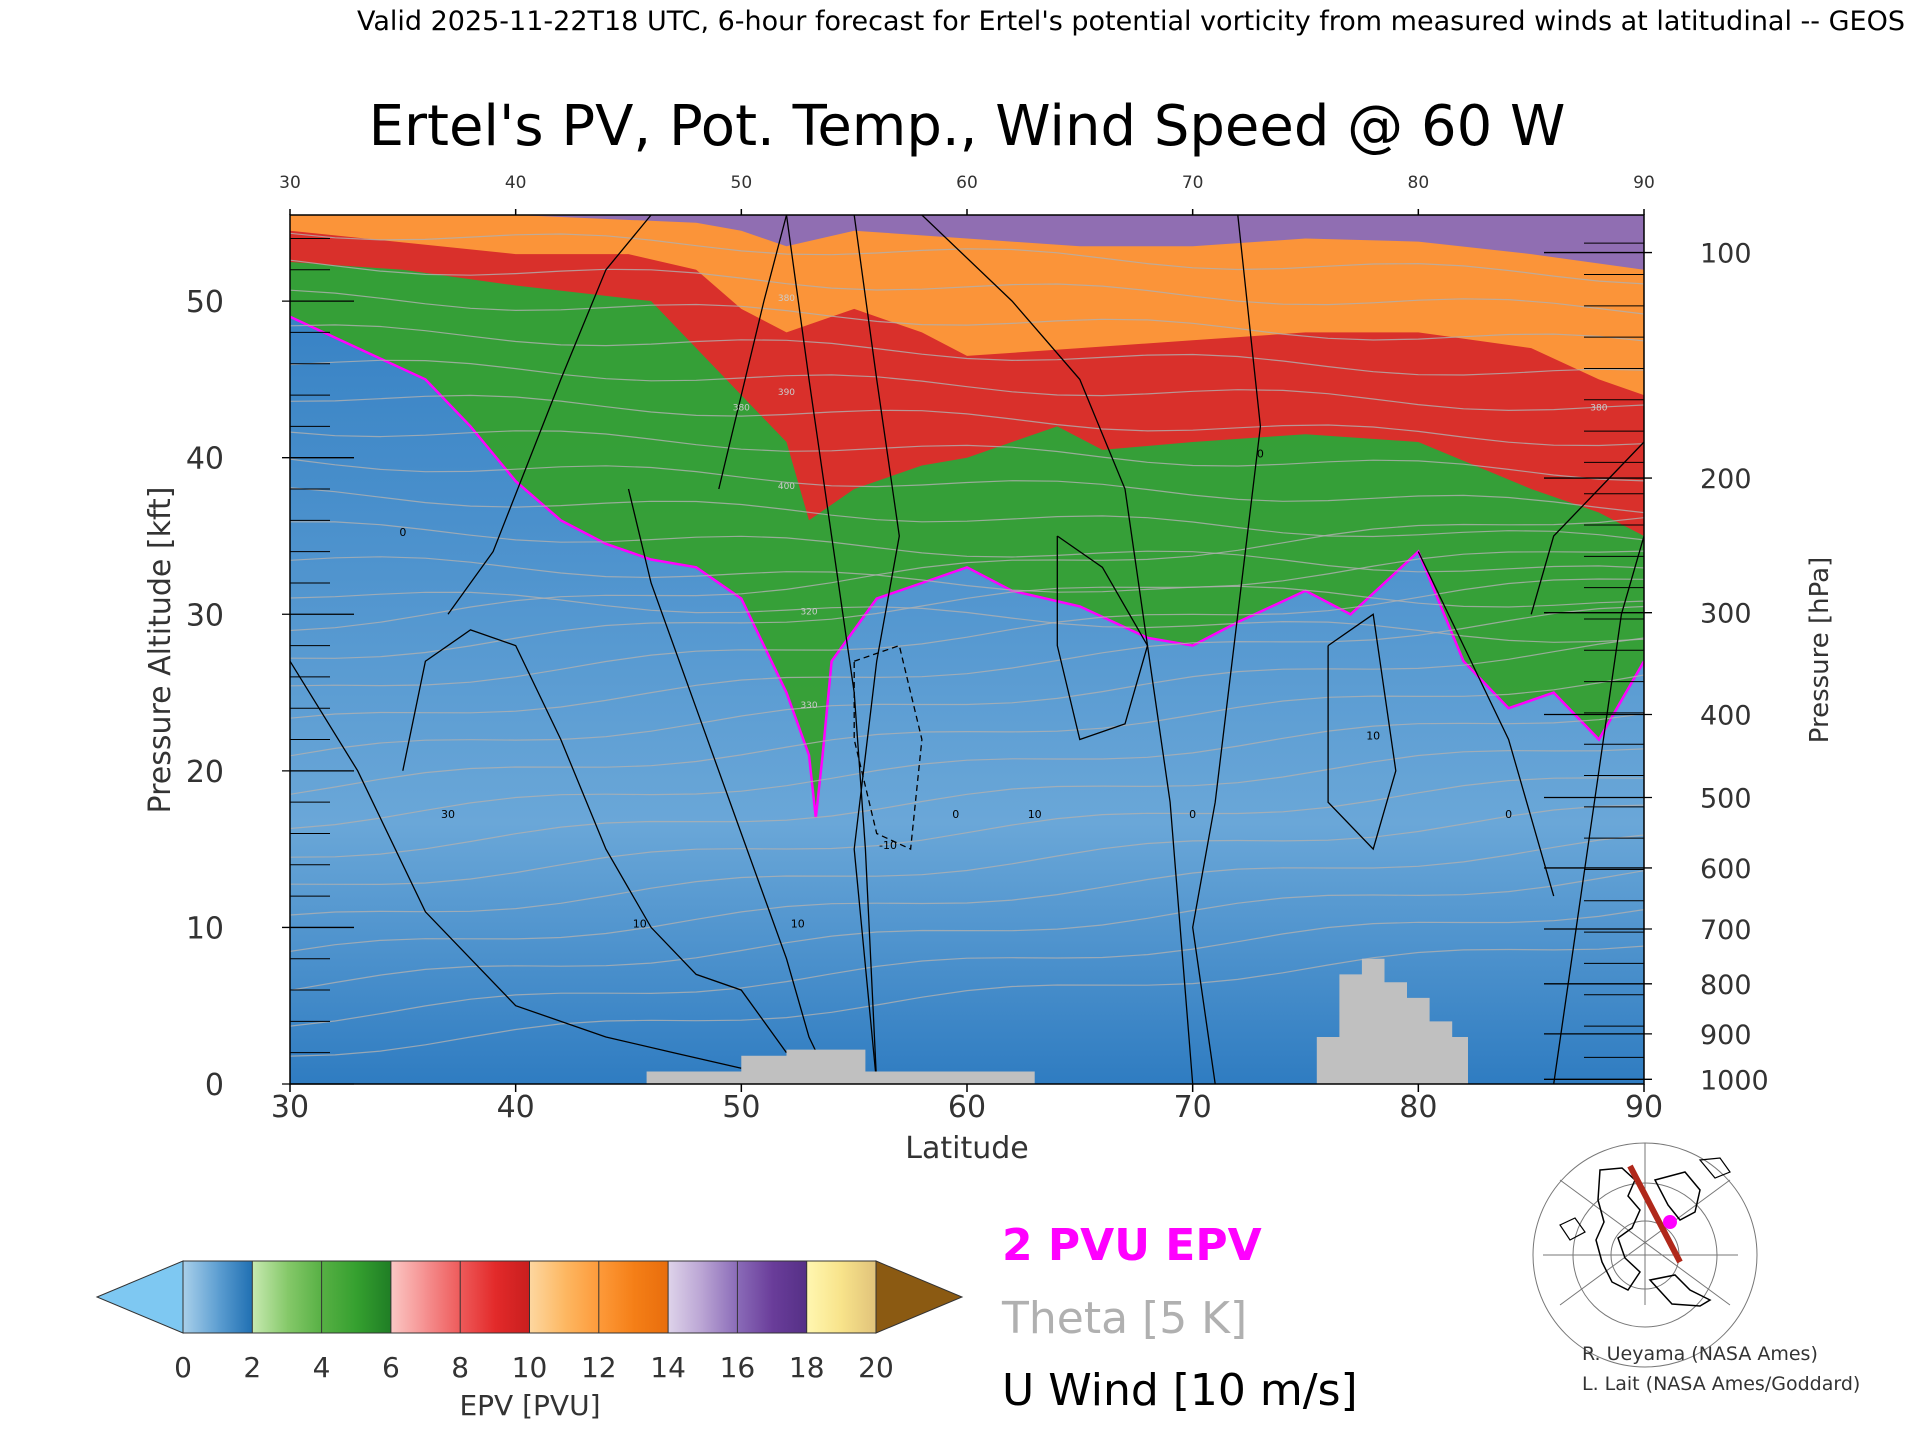 This screenshot has height=1440, width=1920. I want to click on inset-section-track, so click(1655, 1214).